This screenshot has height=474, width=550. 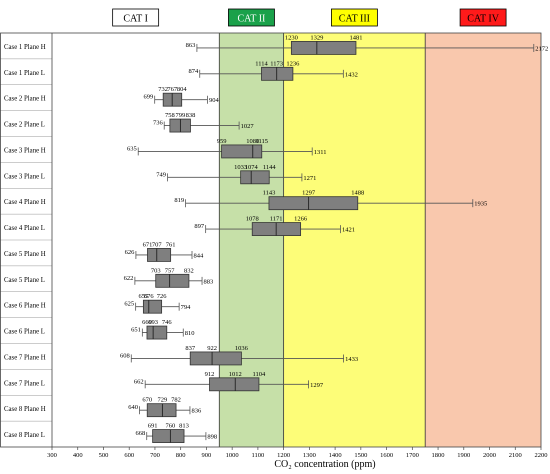 What do you see at coordinates (158, 123) in the screenshot?
I see `min-value-label: 736` at bounding box center [158, 123].